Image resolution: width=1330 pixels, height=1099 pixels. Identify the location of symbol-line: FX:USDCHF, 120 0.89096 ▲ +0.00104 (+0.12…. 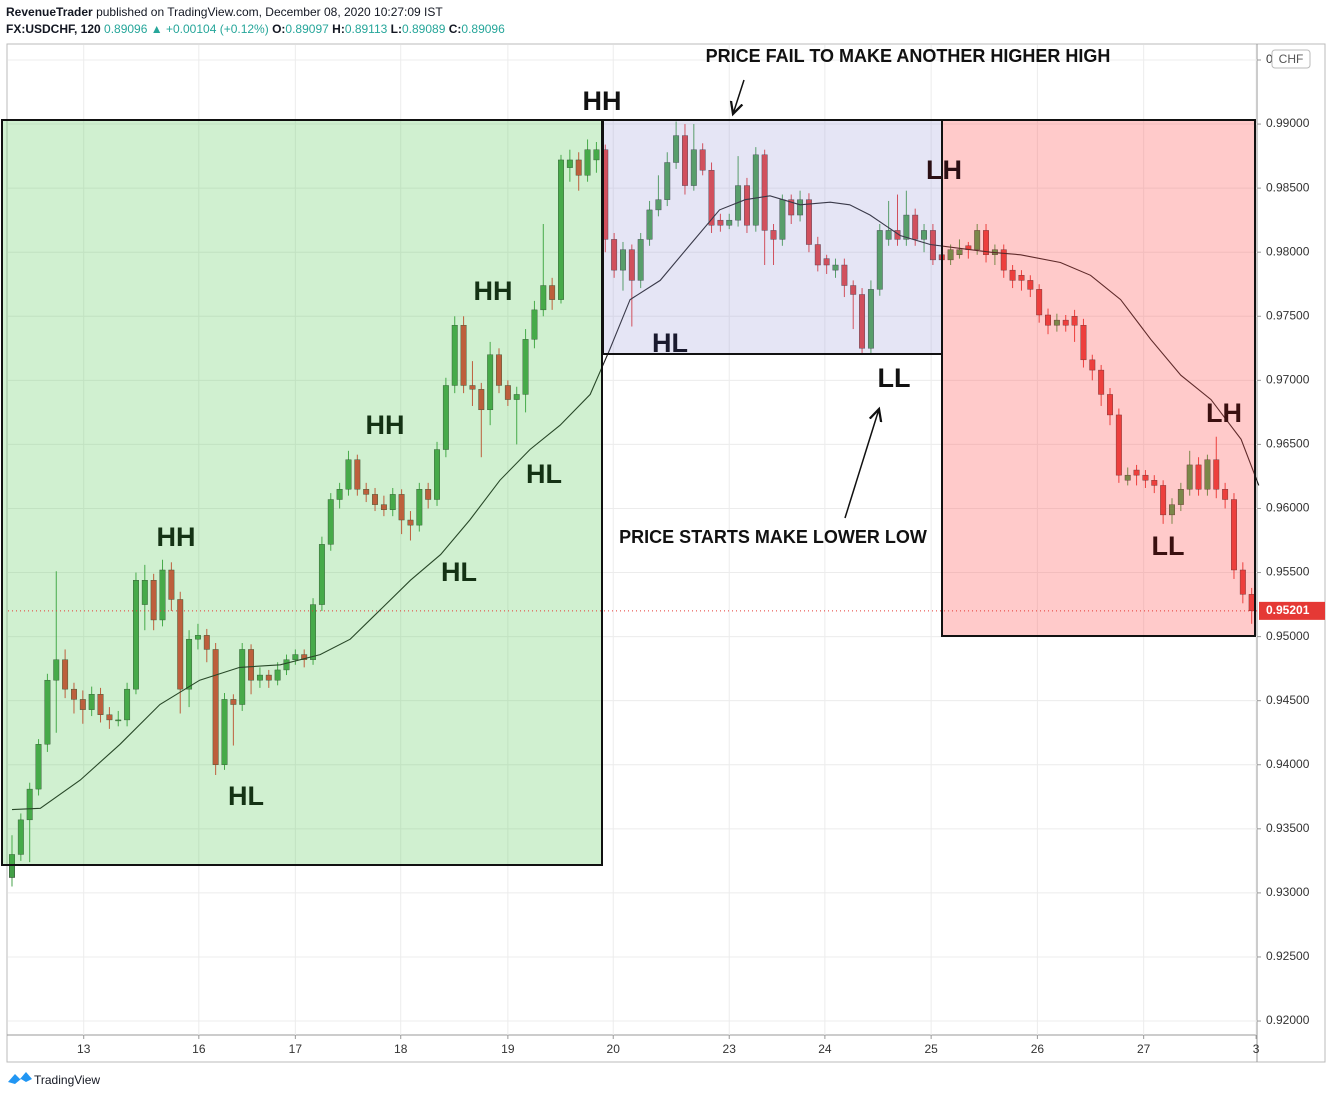
(255, 29).